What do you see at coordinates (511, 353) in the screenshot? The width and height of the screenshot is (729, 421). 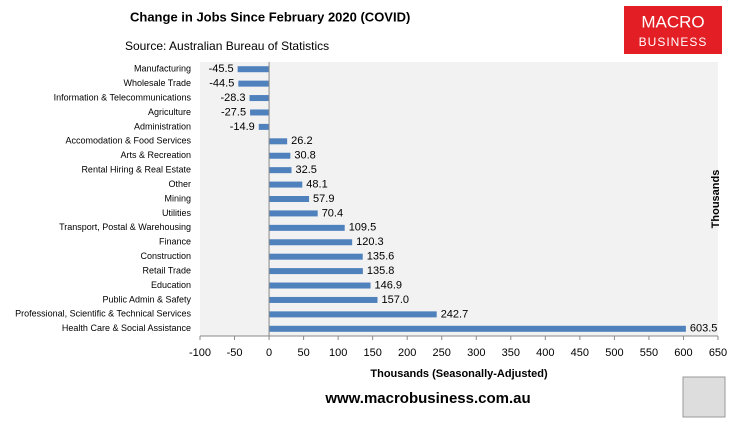 I see `x-tick-label: 350` at bounding box center [511, 353].